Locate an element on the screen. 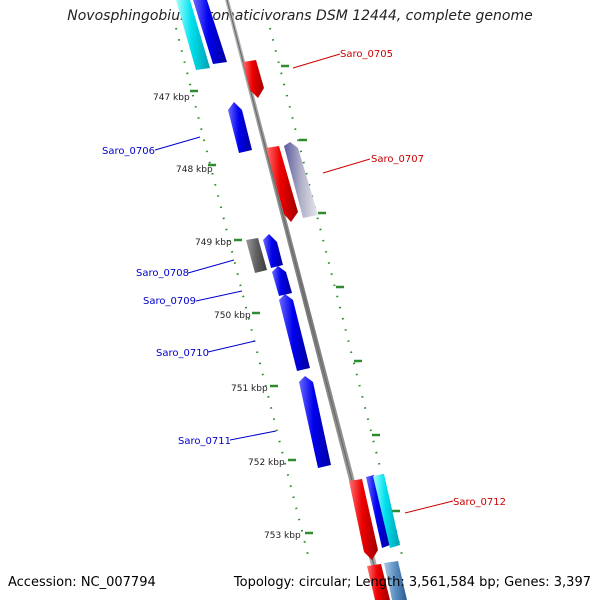  kbp-label: 747 kbp is located at coordinates (171, 98).